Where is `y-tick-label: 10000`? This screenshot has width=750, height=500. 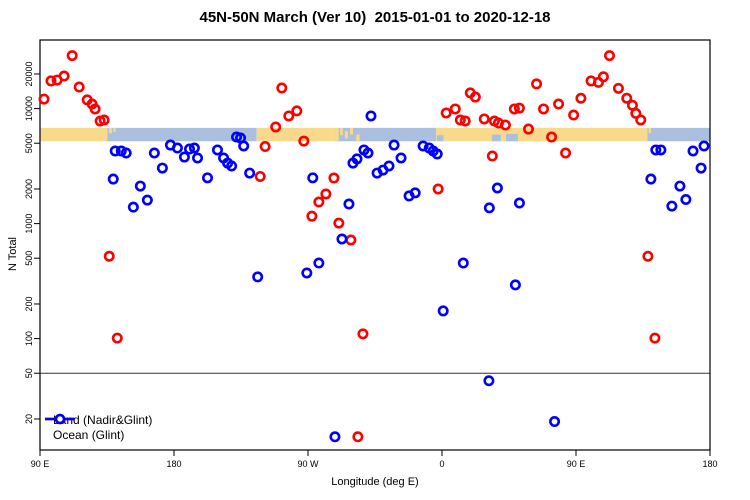 y-tick-label: 10000 is located at coordinates (29, 108).